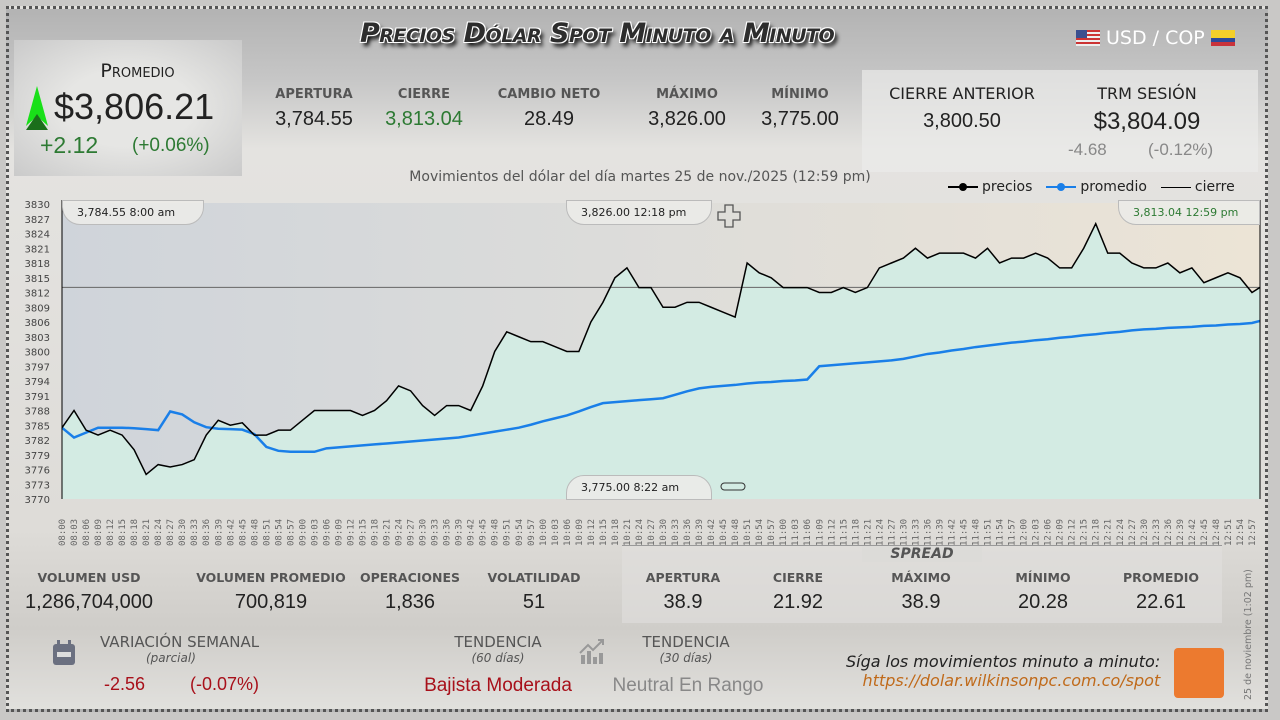 This screenshot has height=720, width=1280. Describe the element at coordinates (123, 532) in the screenshot. I see `x-tick-label: 08:15` at that location.